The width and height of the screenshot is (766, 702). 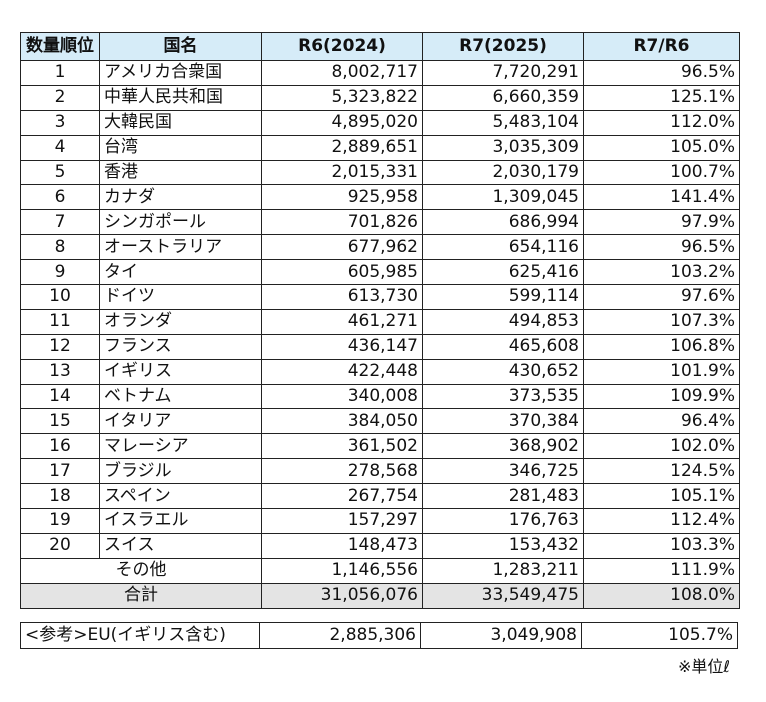 I want to click on cell-rank: 4, so click(x=60, y=147).